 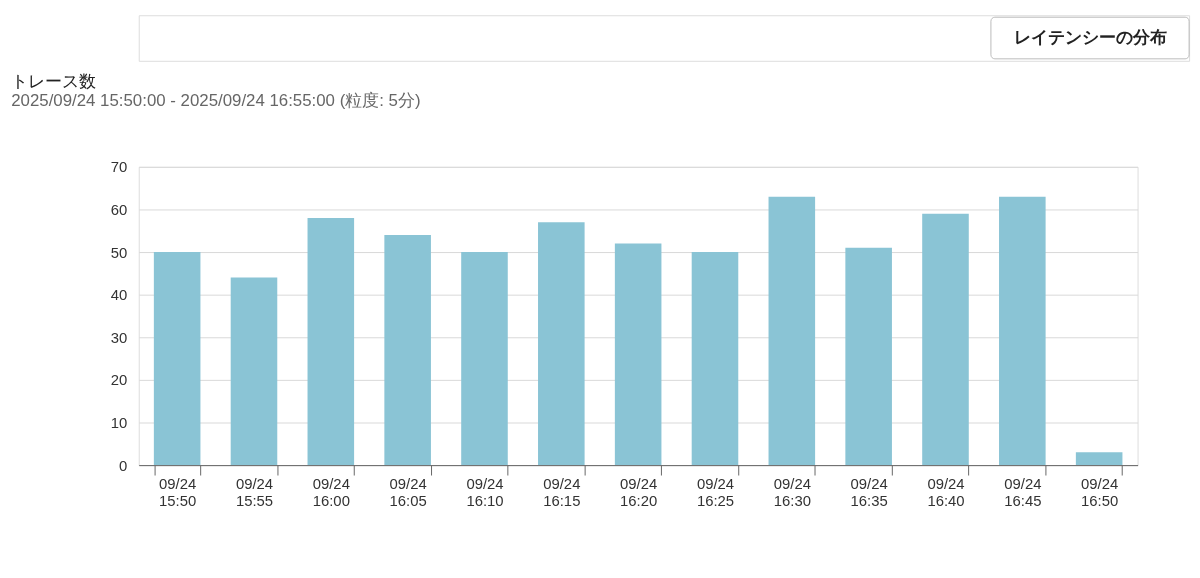 I want to click on y-tick-label: 40, so click(x=119, y=295).